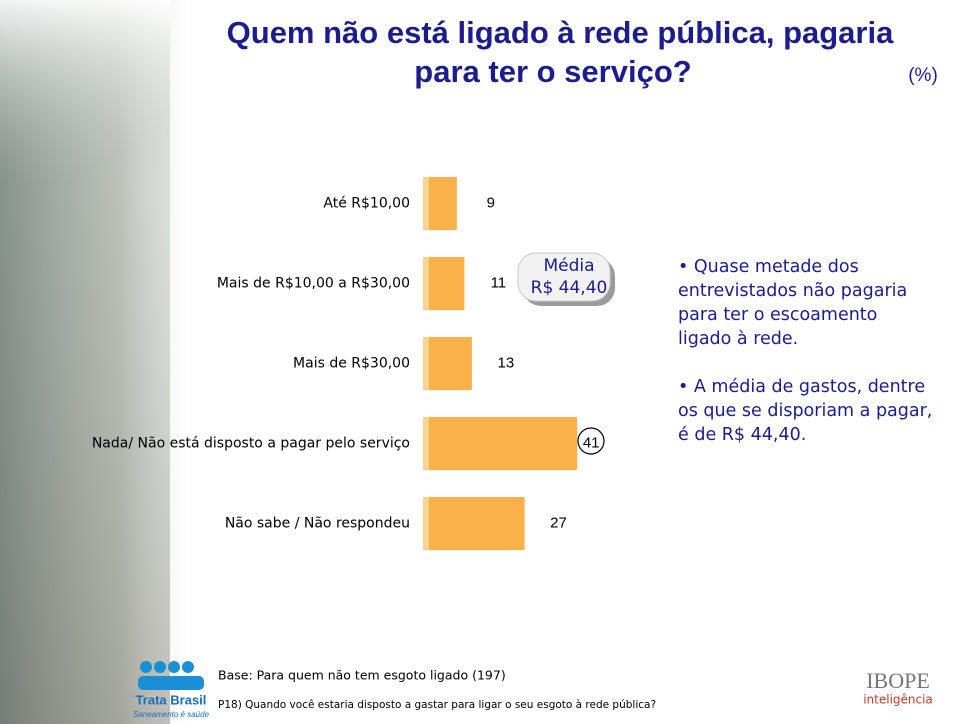 The height and width of the screenshot is (724, 960). I want to click on value-label: 13, so click(506, 362).